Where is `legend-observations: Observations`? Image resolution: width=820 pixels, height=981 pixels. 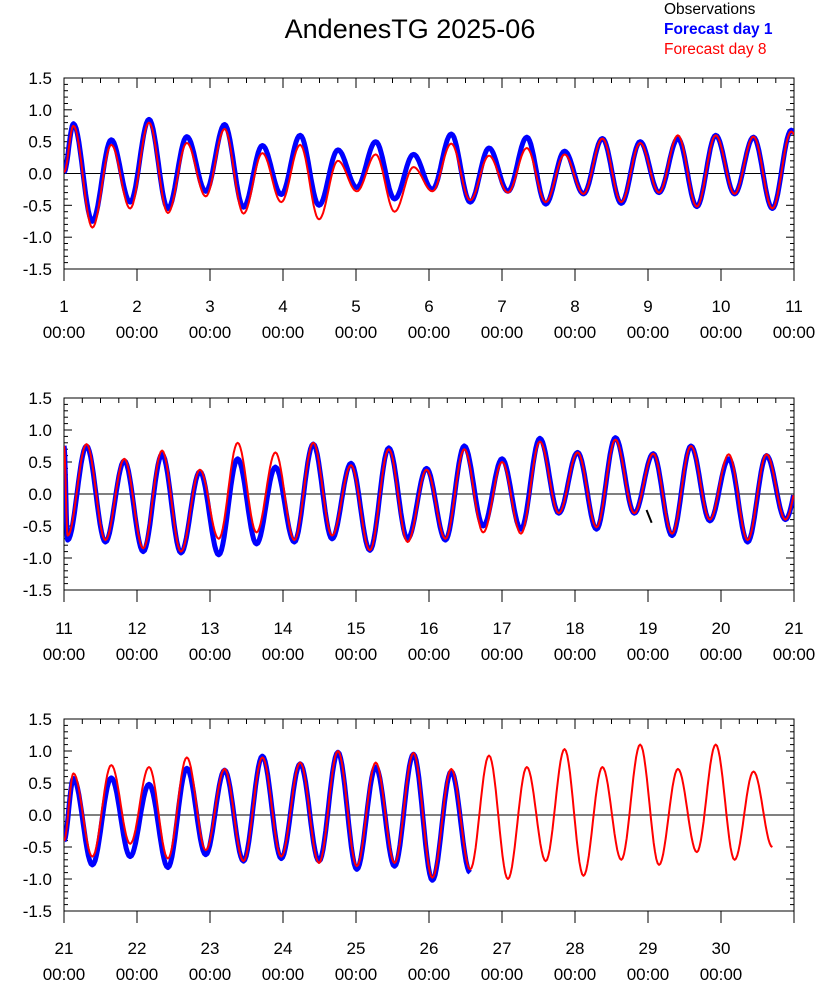
legend-observations: Observations is located at coordinates (710, 9).